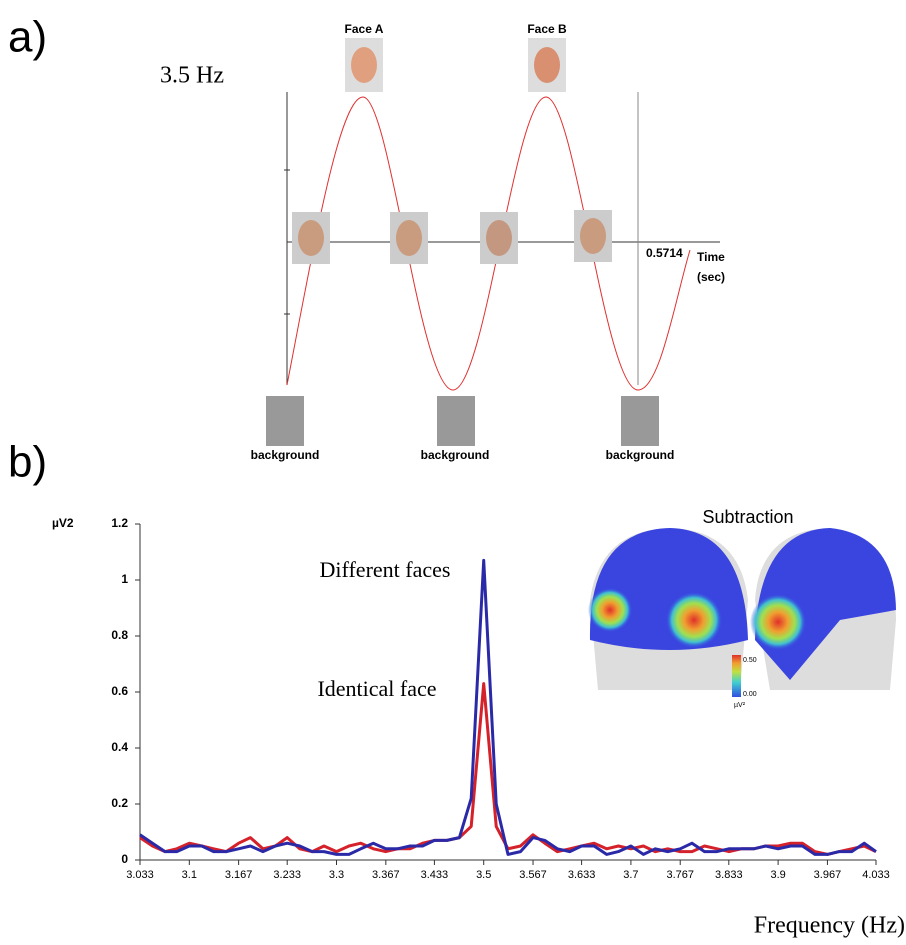 The width and height of the screenshot is (906, 945). I want to click on x-tick-label: 3.167, so click(239, 875).